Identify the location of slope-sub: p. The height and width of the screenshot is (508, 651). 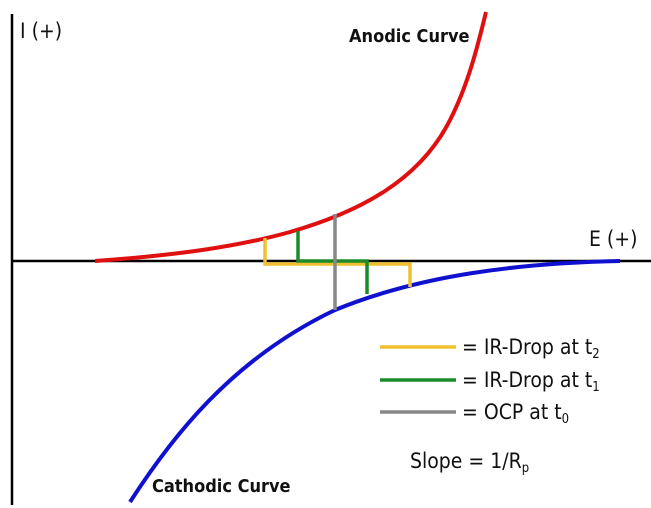
(525, 468).